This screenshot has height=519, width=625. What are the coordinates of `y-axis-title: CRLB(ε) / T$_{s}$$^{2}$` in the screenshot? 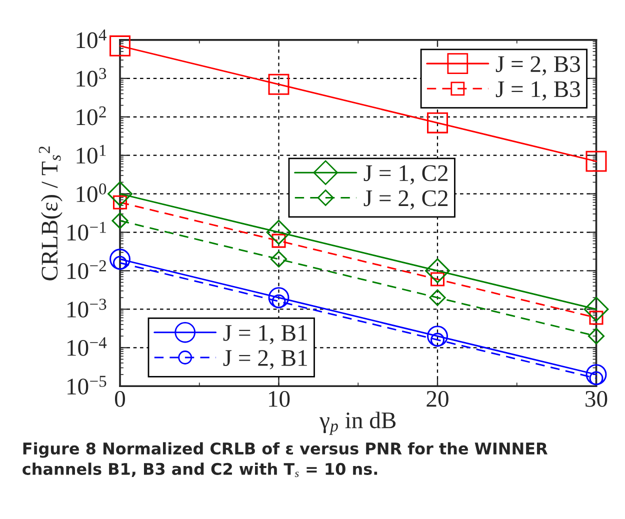 It's located at (50, 213).